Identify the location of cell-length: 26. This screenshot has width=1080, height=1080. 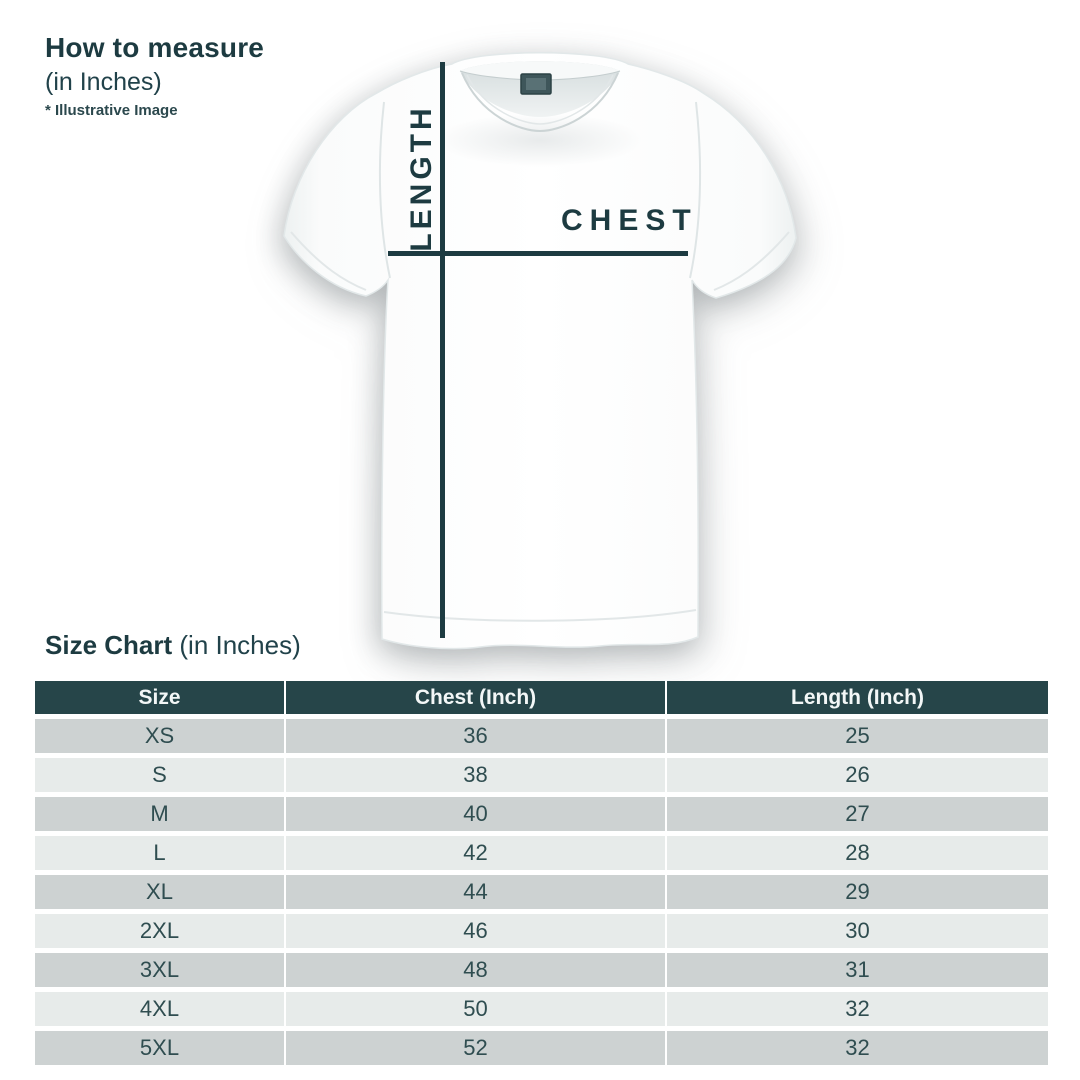
(857, 775).